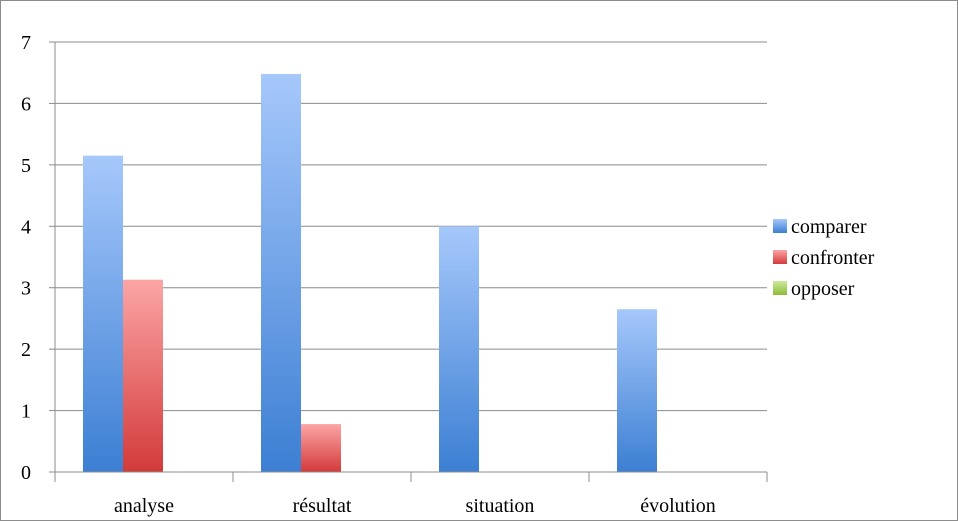 The width and height of the screenshot is (958, 521). I want to click on bar-confronter-analyse, so click(143, 375).